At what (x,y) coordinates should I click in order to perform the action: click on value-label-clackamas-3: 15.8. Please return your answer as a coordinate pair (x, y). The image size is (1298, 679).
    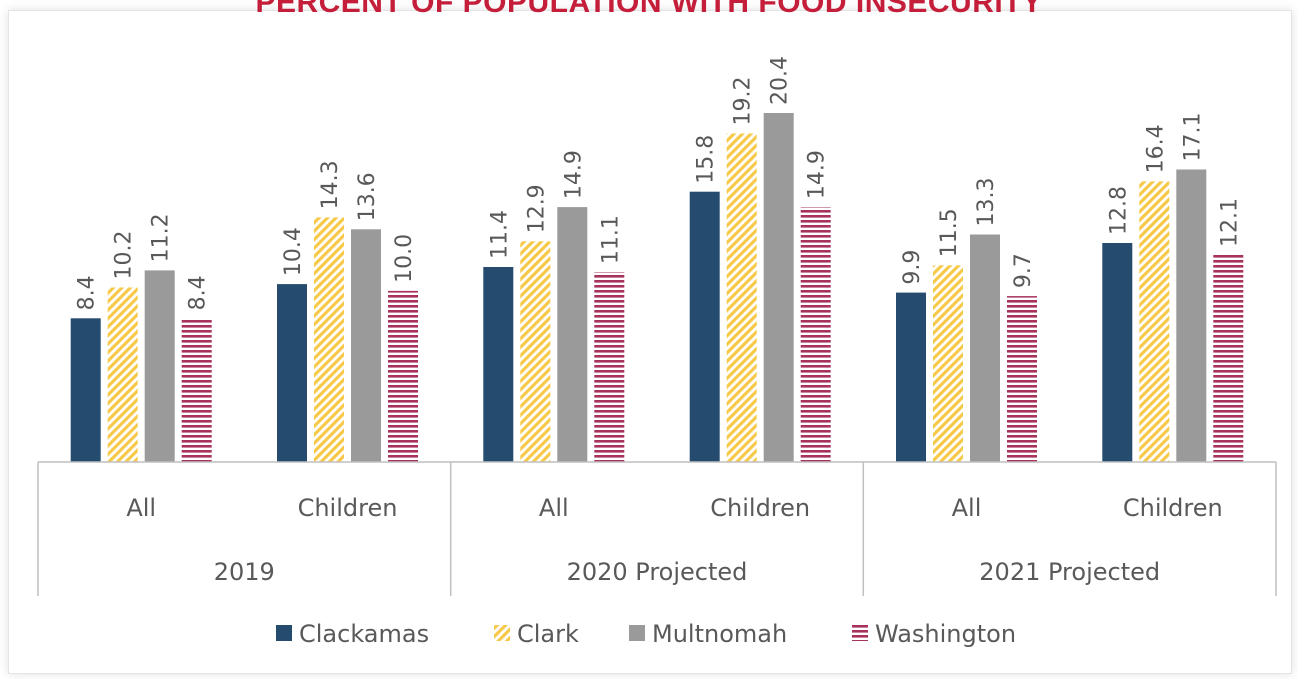
    Looking at the image, I should click on (706, 159).